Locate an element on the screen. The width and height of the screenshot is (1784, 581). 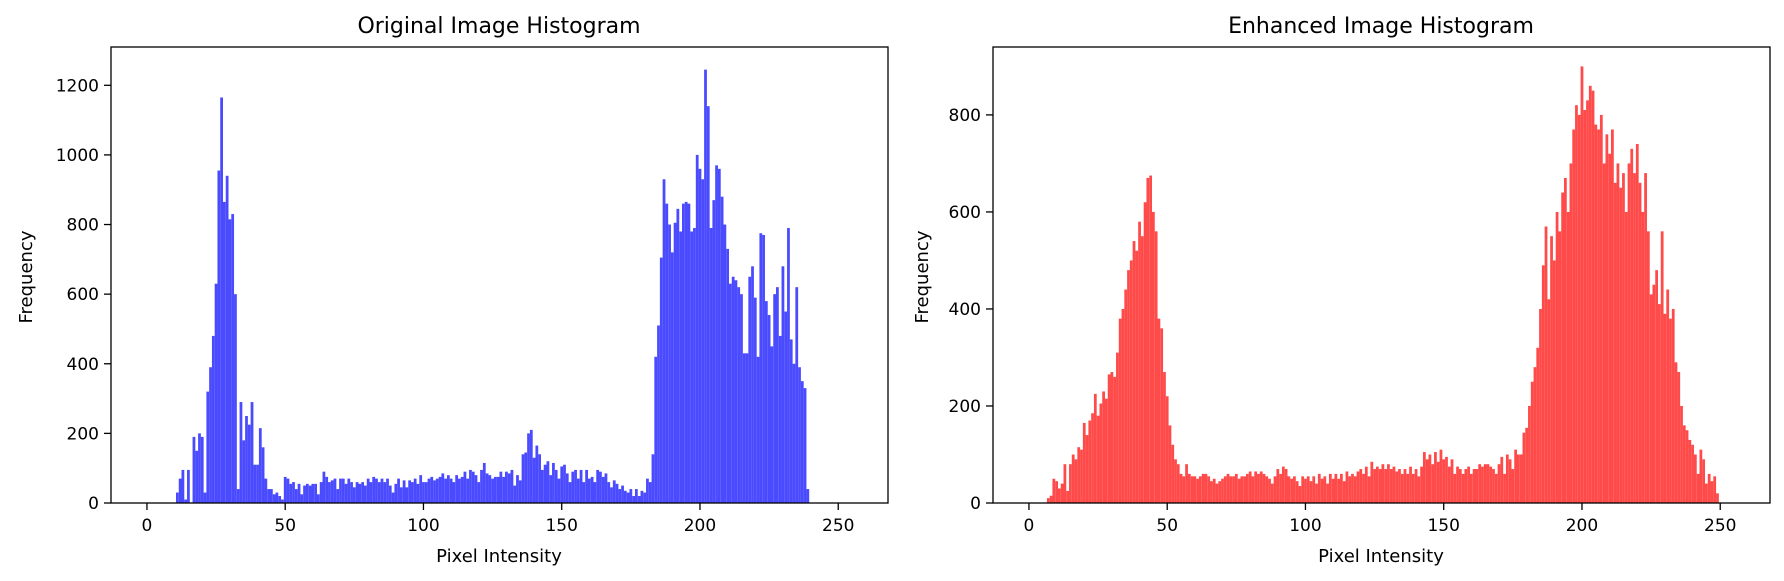
x-tick-label: 150 is located at coordinates (561, 526).